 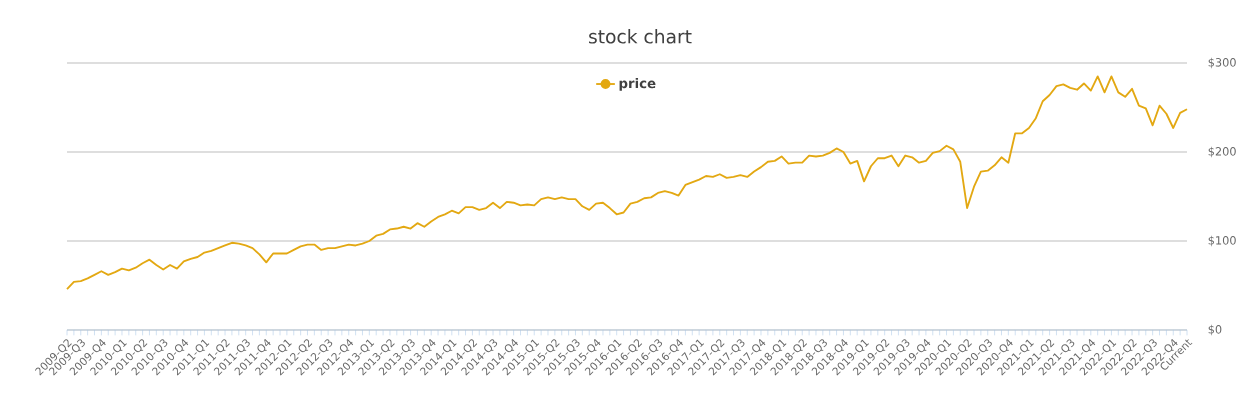 I want to click on y-tick-label: $300, so click(x=1222, y=63).